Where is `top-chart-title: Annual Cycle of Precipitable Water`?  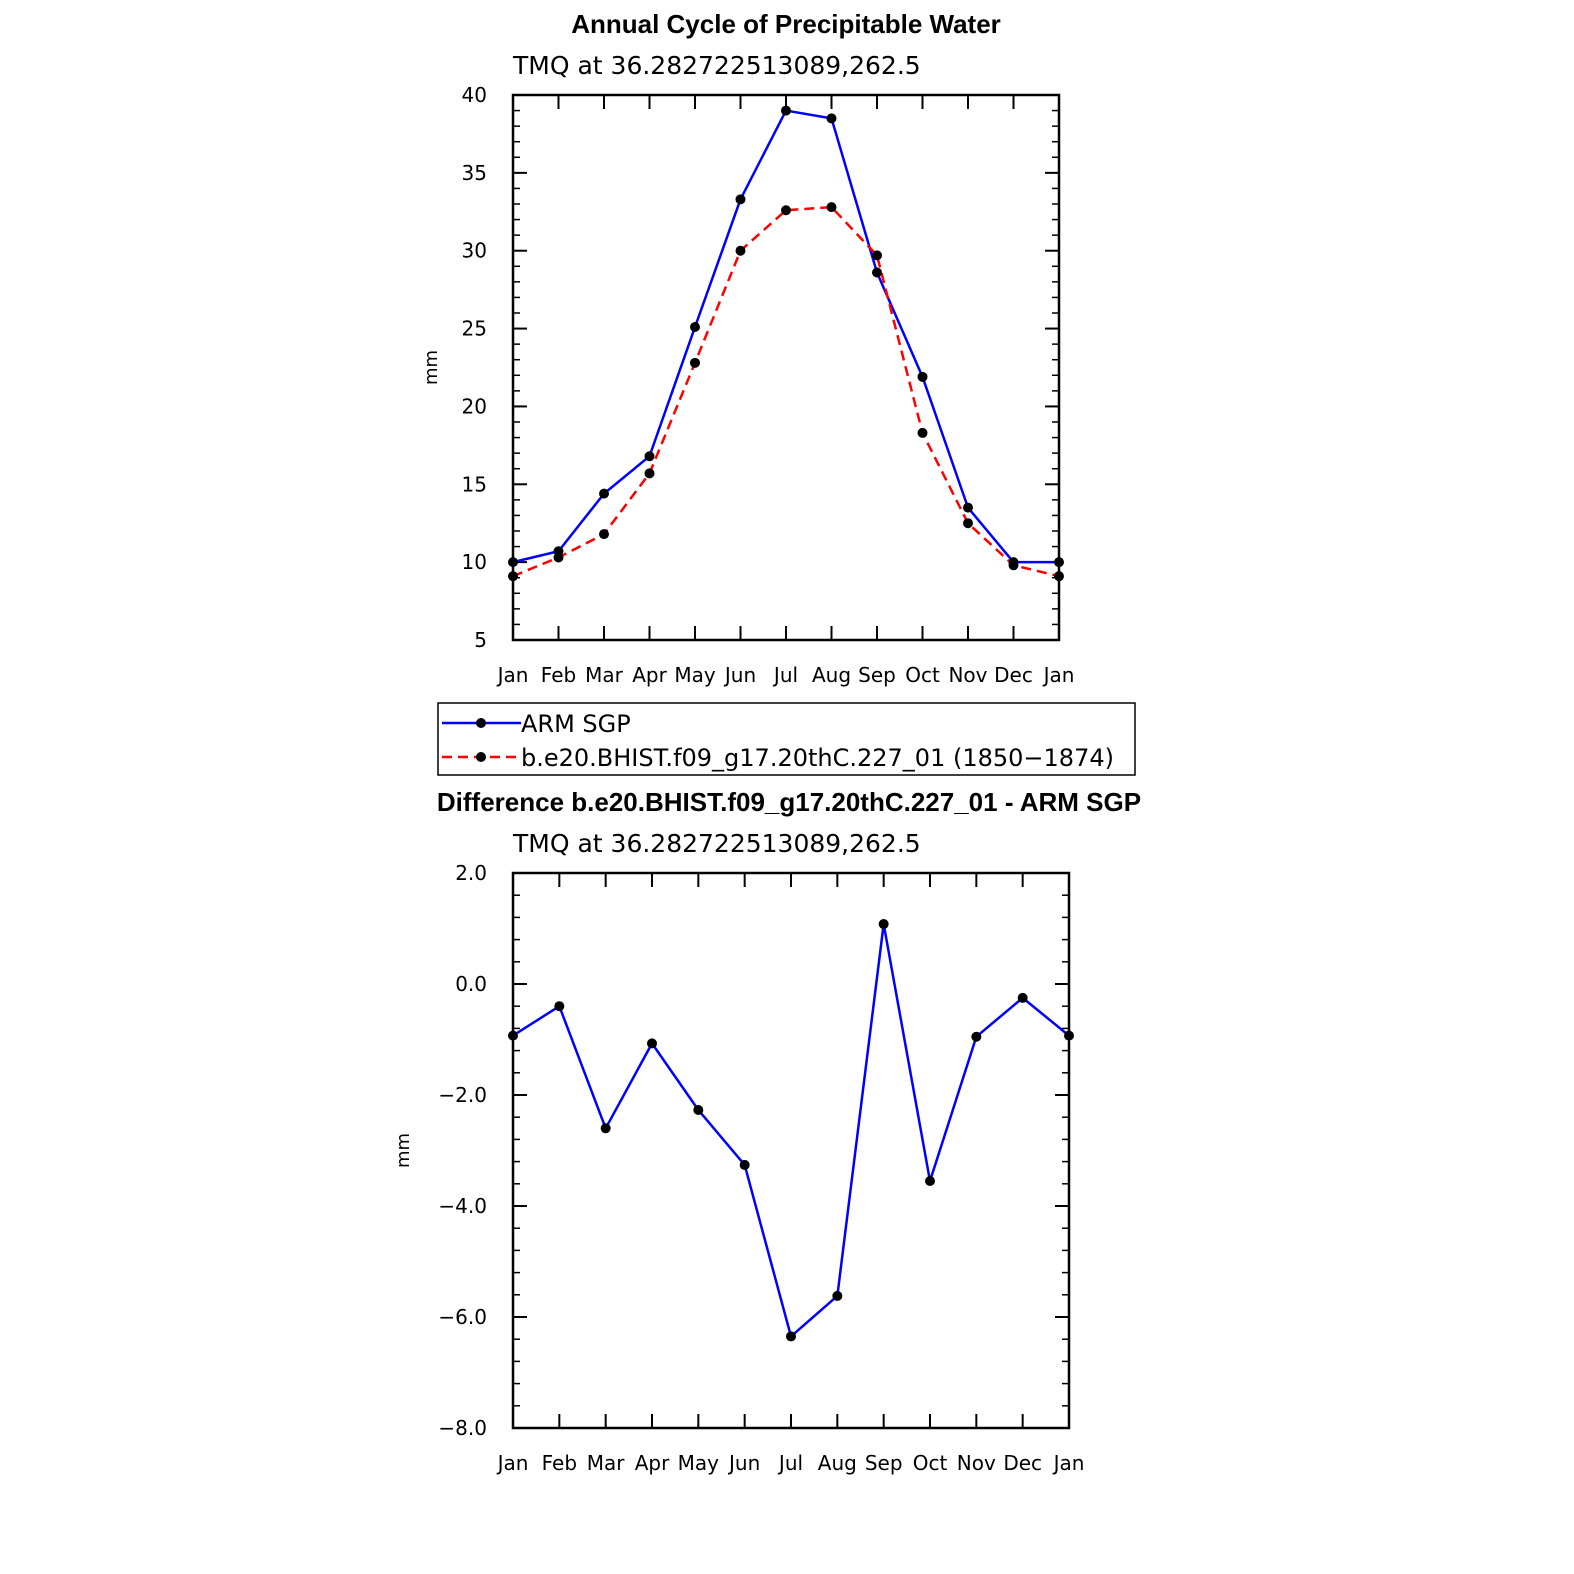 top-chart-title: Annual Cycle of Precipitable Water is located at coordinates (786, 24).